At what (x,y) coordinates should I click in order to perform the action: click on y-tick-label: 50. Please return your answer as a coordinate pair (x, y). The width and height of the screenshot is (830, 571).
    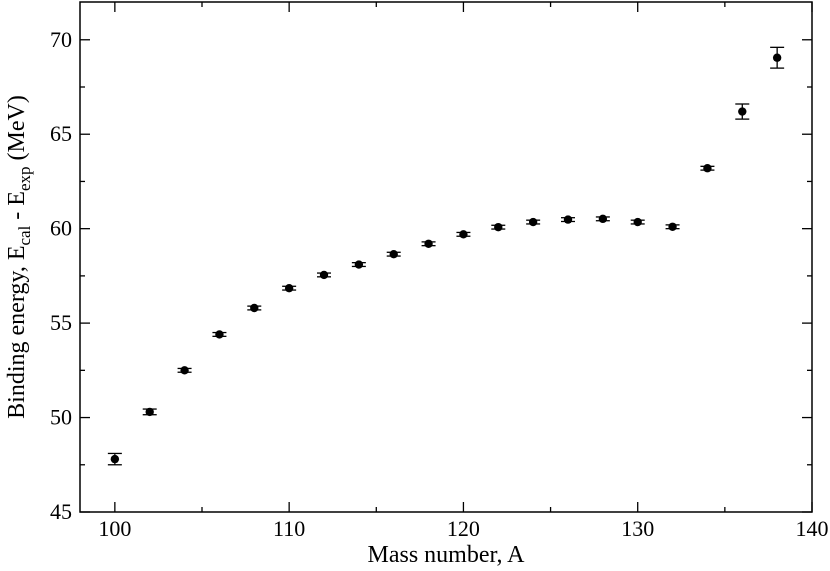
    Looking at the image, I should click on (61, 417).